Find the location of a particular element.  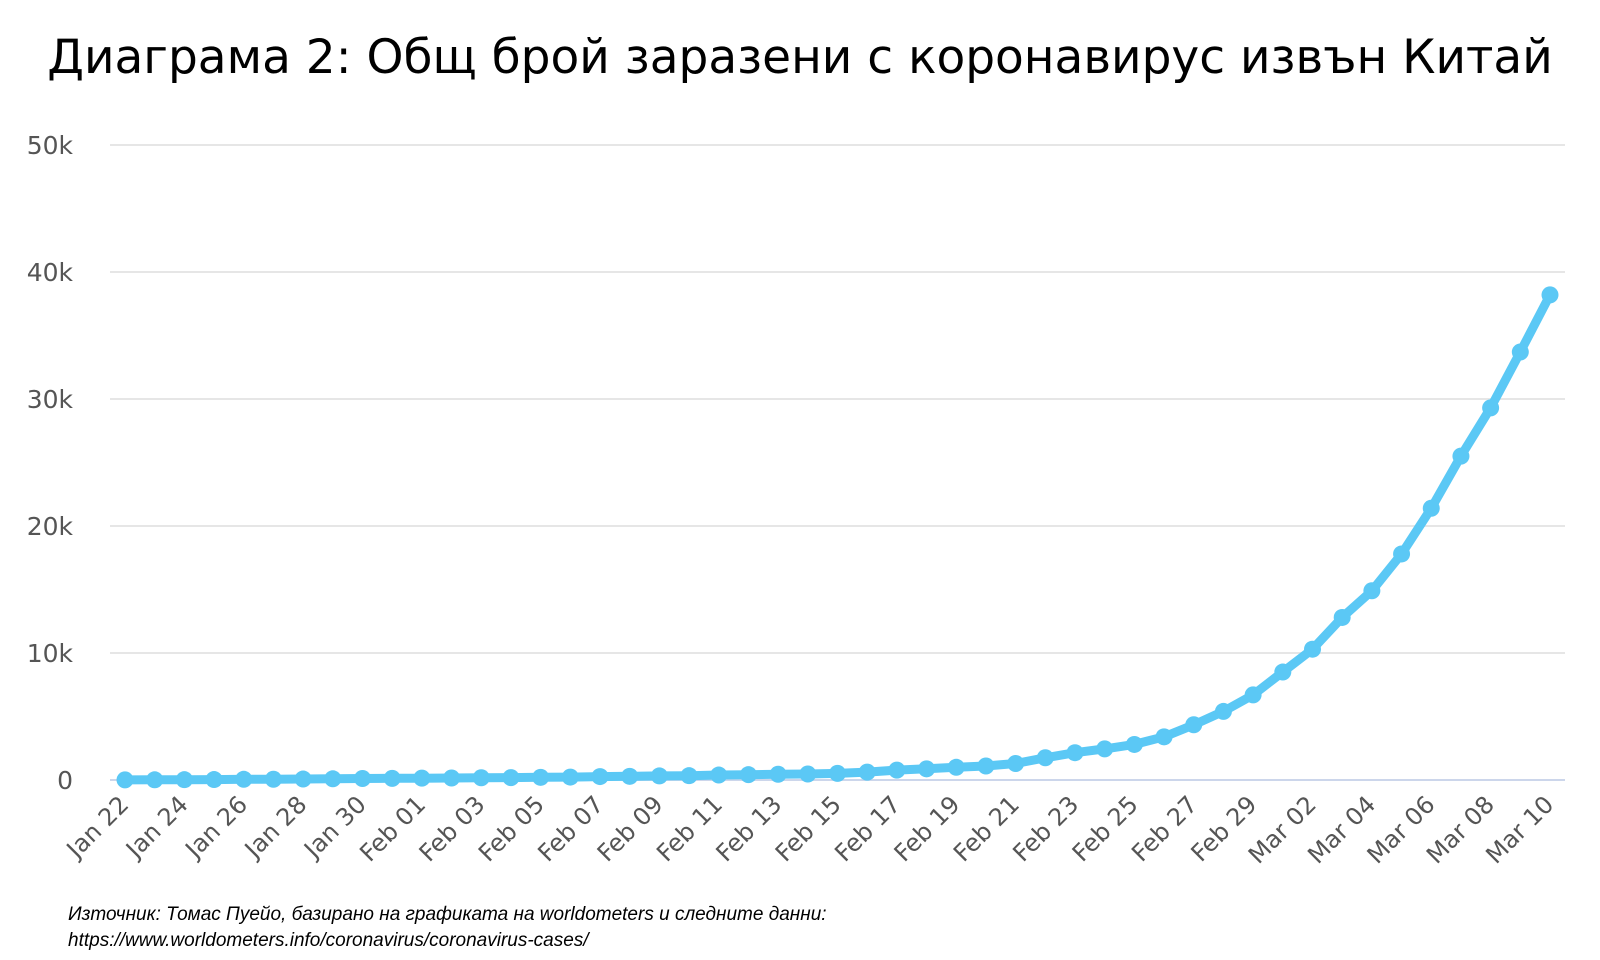

x-tick-label: Feb 23 is located at coordinates (1045, 828).